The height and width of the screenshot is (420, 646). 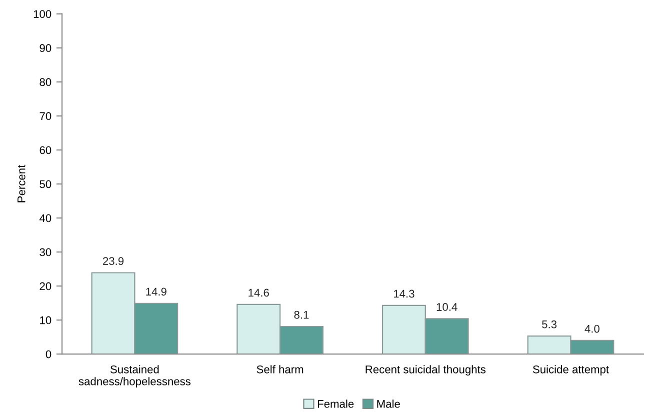 I want to click on y-tick-label: 60, so click(x=46, y=150).